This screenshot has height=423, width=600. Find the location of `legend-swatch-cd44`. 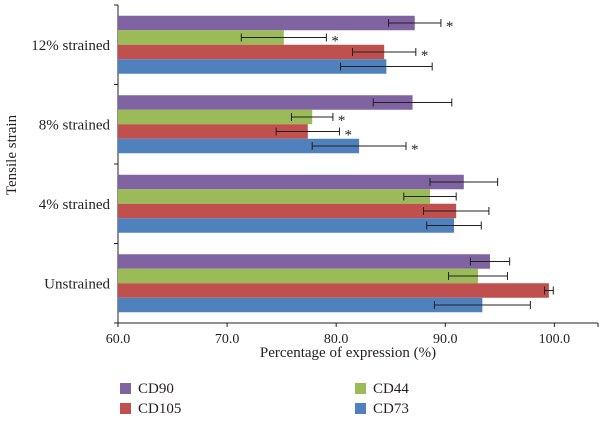

legend-swatch-cd44 is located at coordinates (360, 388).